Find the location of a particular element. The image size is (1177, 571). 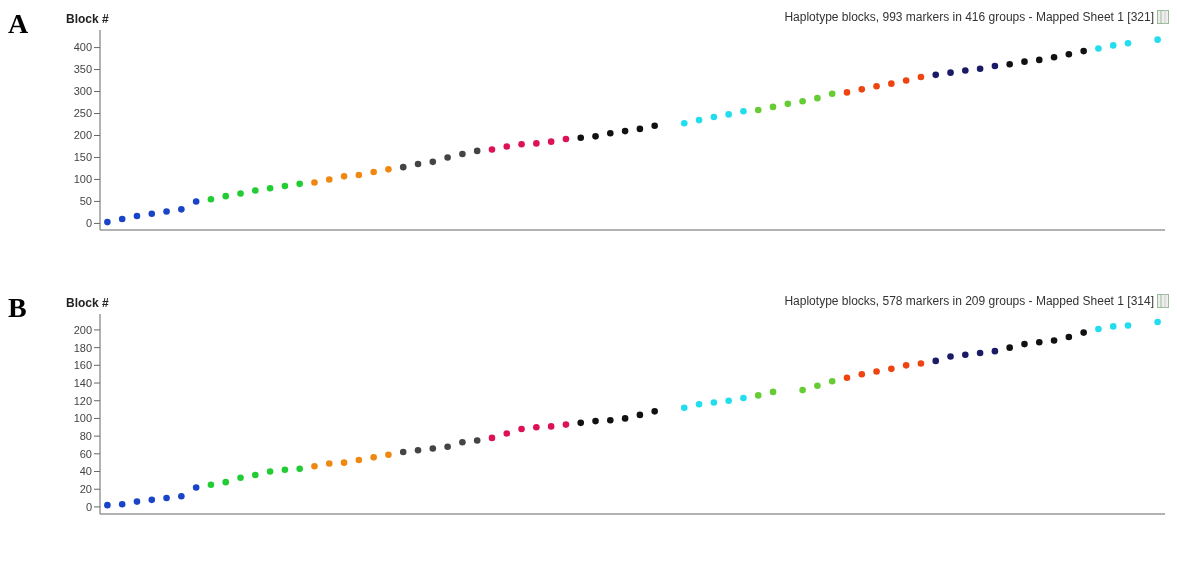

y-tick-label: 20 is located at coordinates (85, 489).